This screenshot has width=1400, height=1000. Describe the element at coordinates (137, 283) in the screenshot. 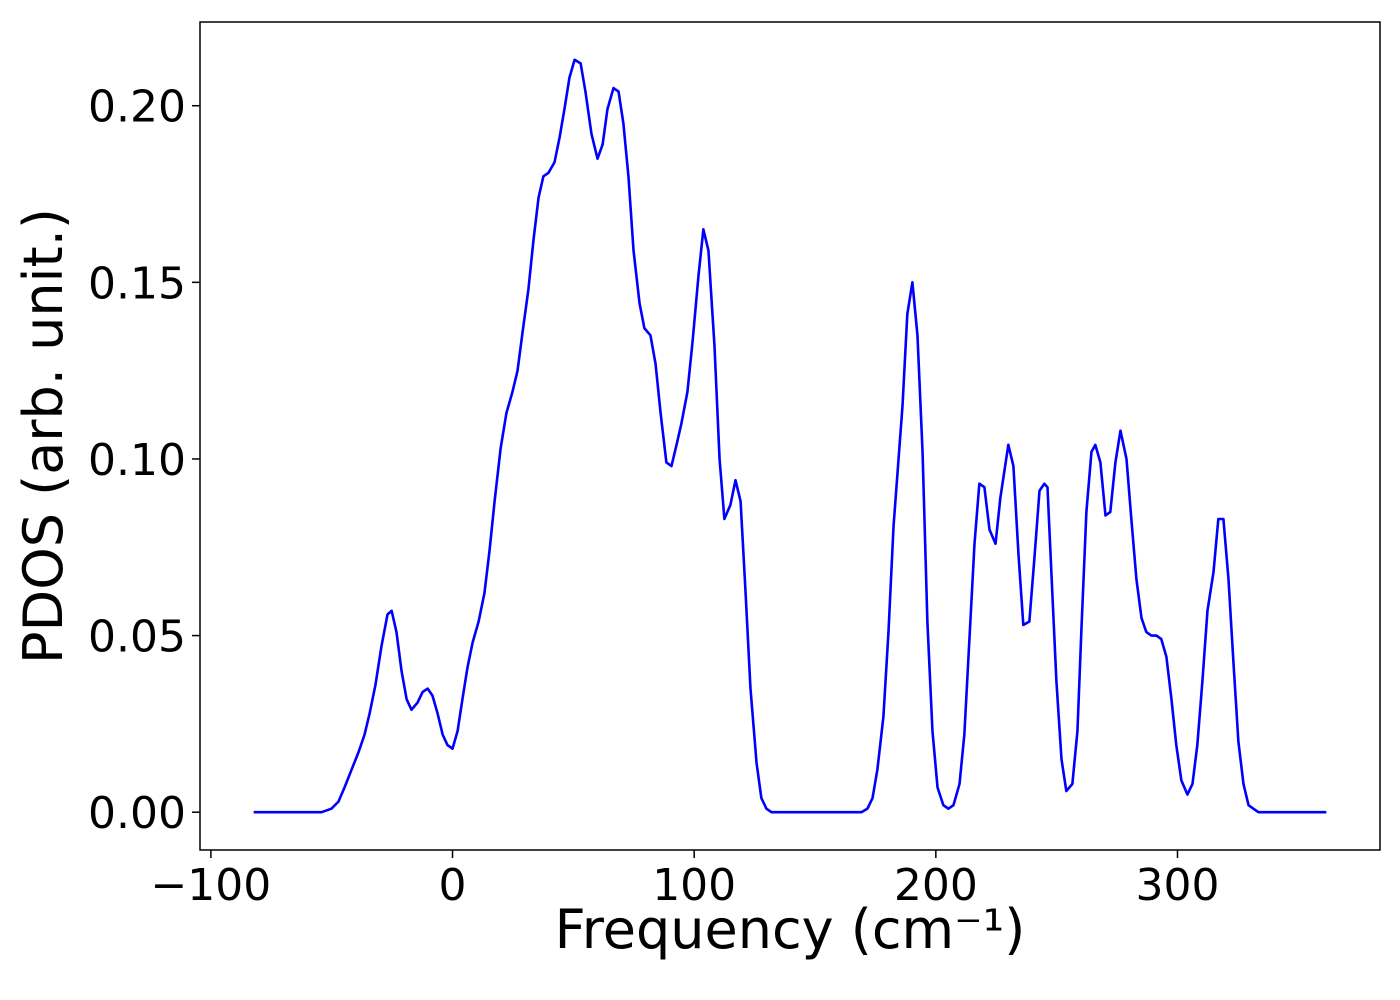

I see `y-tick-label: 0.15` at that location.